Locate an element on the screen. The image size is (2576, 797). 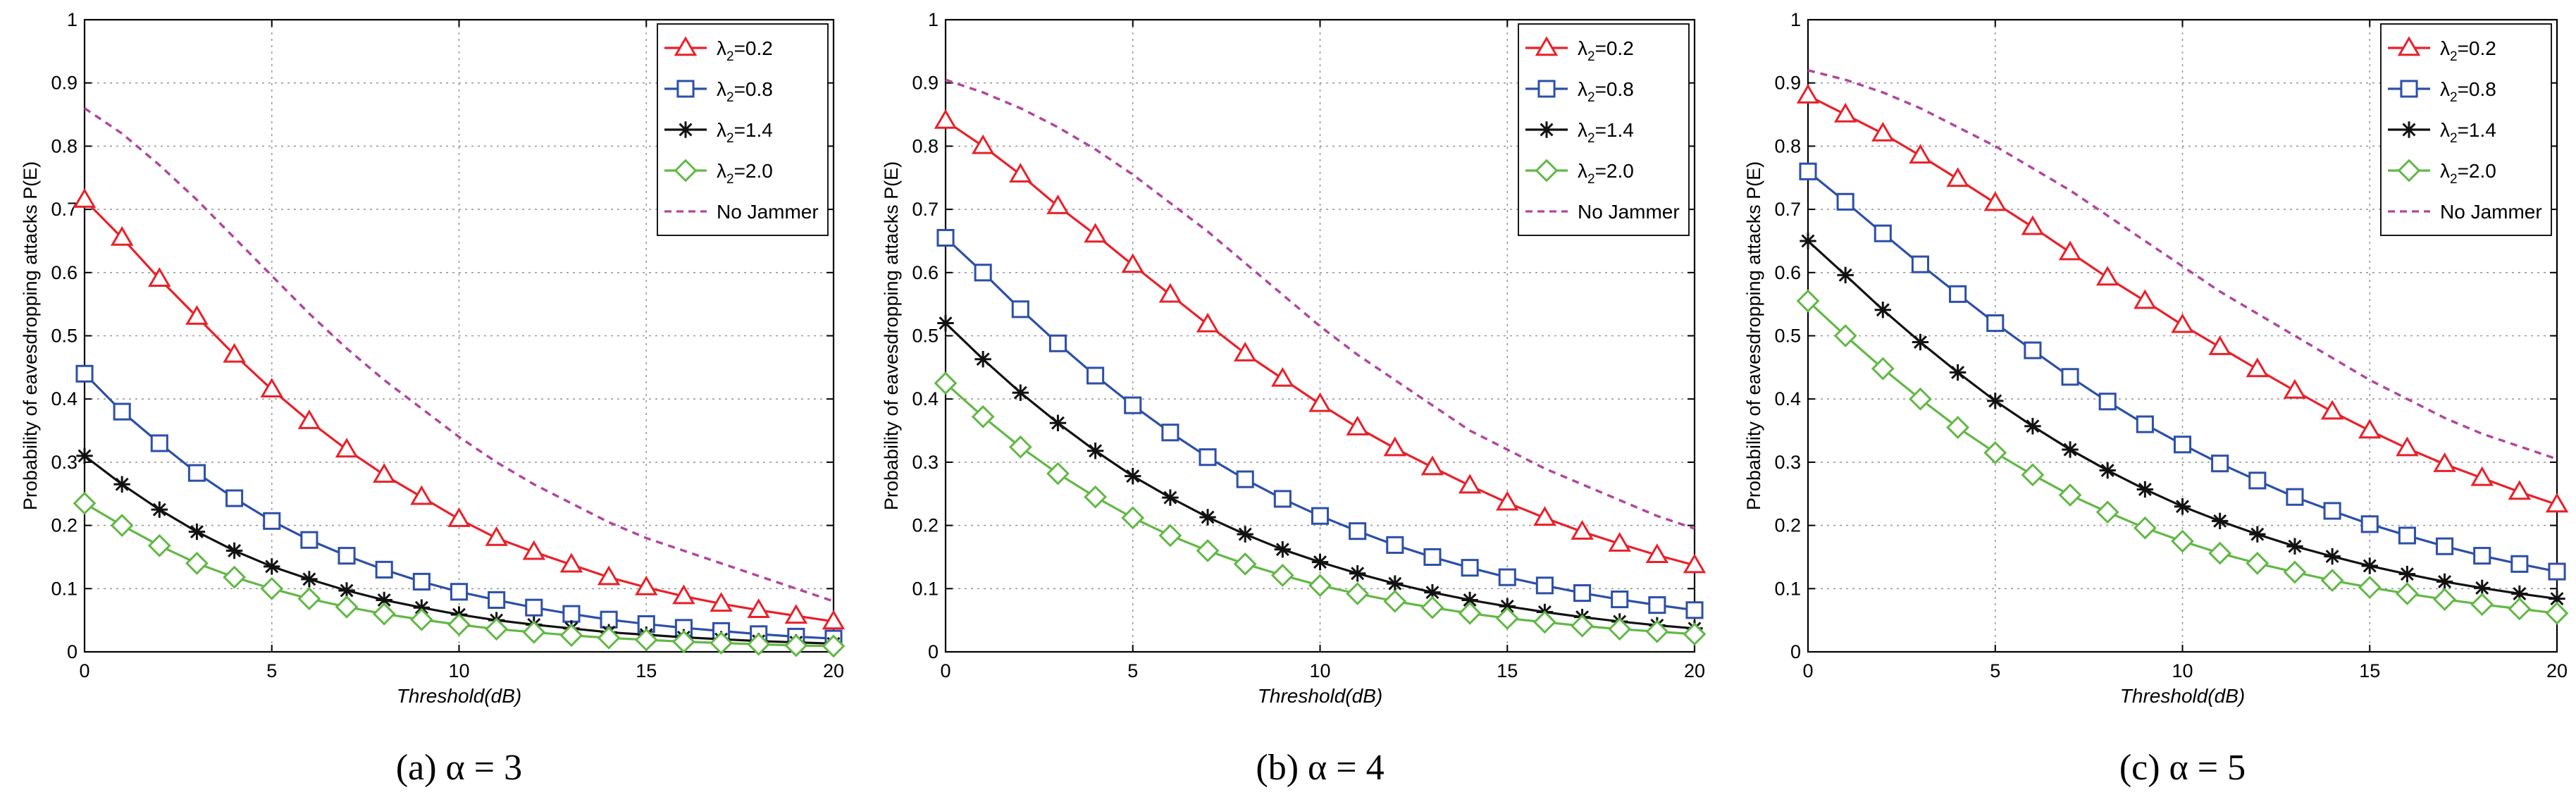
x-tick-label: 15 is located at coordinates (2369, 670).